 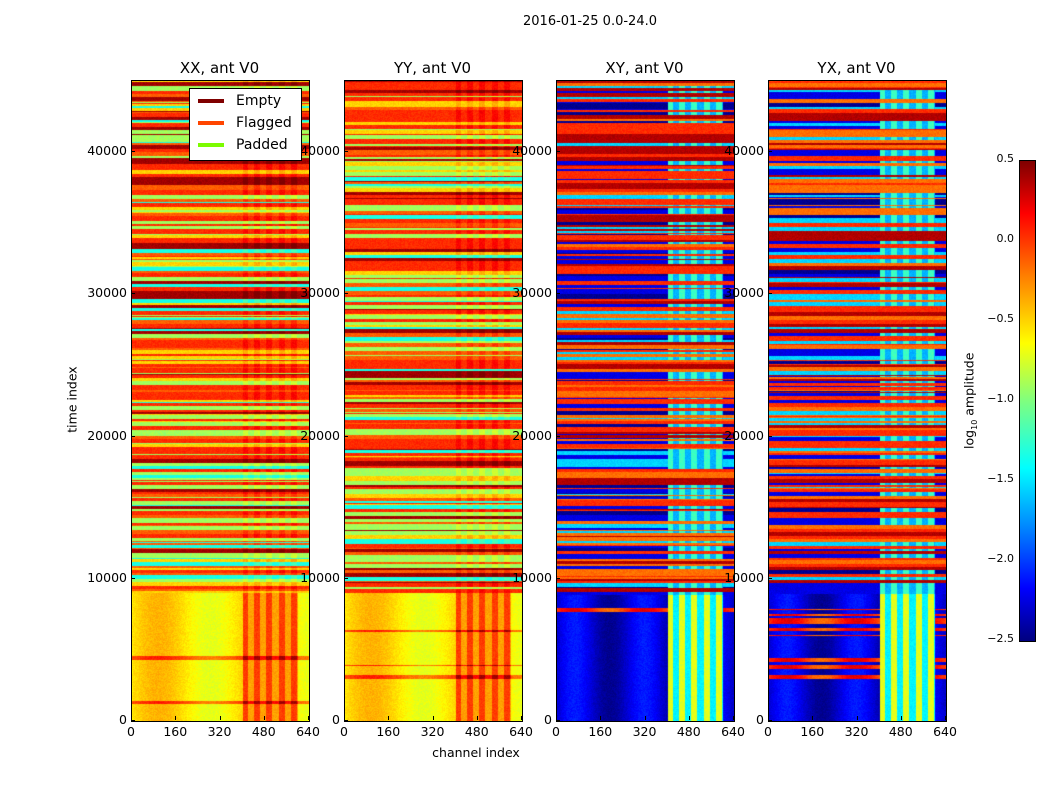 I want to click on colorbar, so click(x=1027, y=401).